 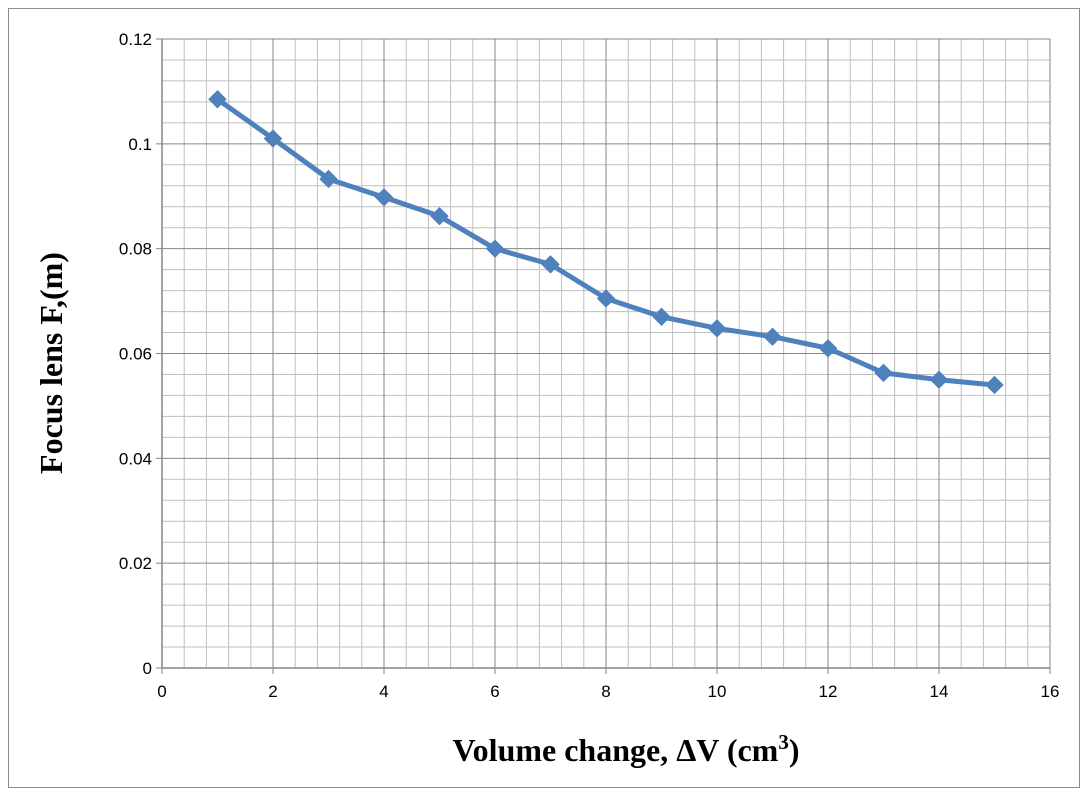 I want to click on x-axis-title-suffix: ), so click(x=794, y=750).